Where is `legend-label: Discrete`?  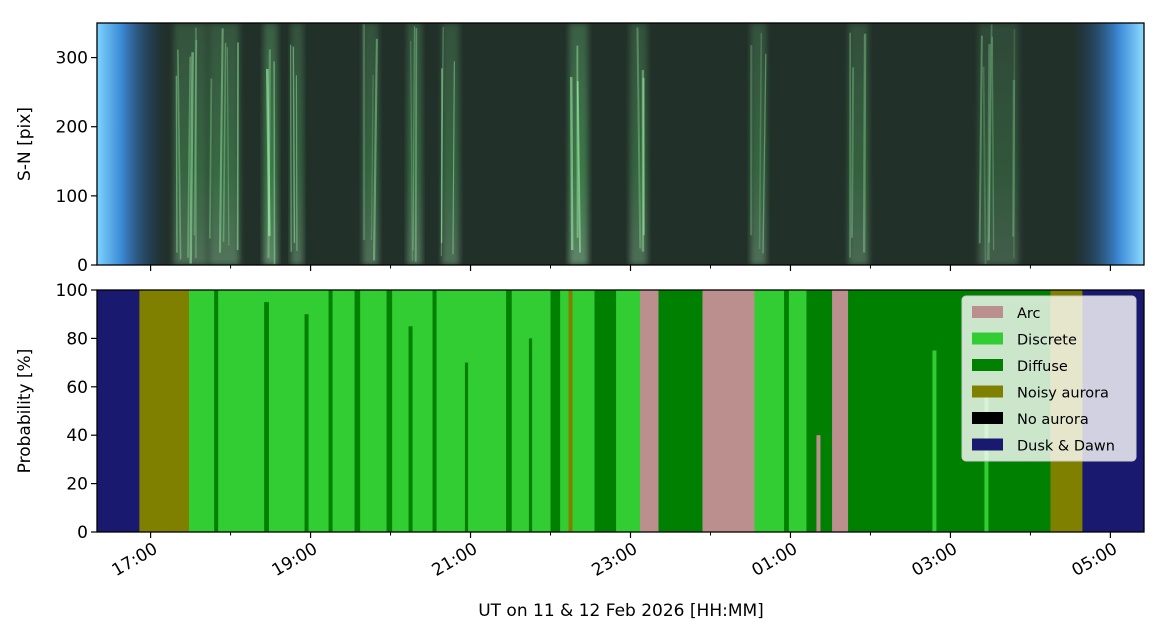 legend-label: Discrete is located at coordinates (1047, 341).